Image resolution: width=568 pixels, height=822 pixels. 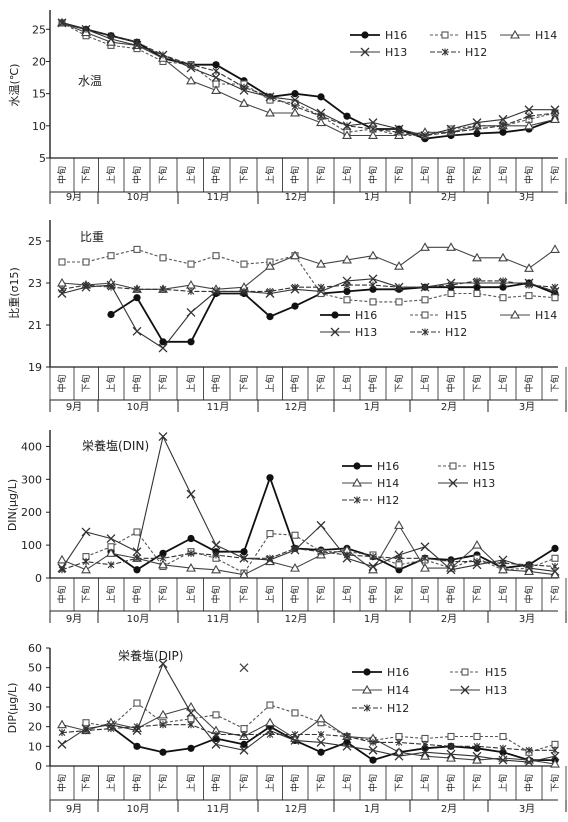 I want to click on y-tick-label: 100, so click(x=31, y=545).